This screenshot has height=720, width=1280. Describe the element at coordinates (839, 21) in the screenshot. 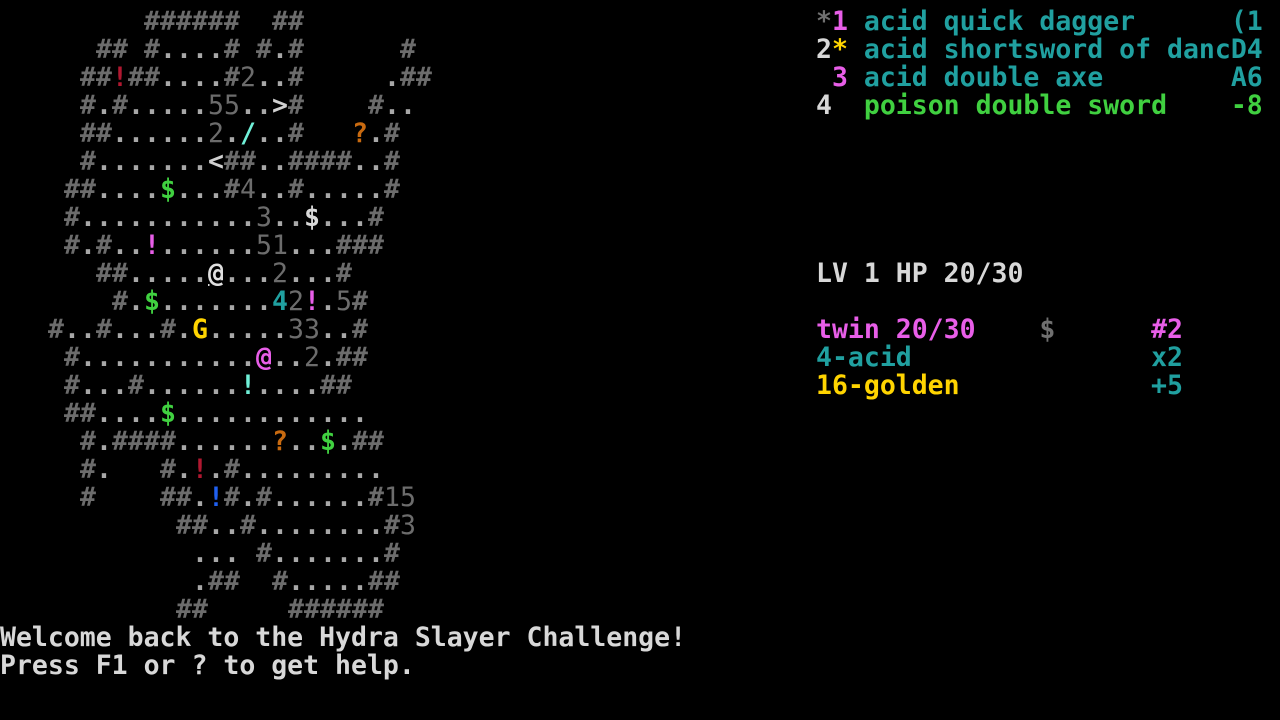

I see `inventory-item-text: 1` at that location.